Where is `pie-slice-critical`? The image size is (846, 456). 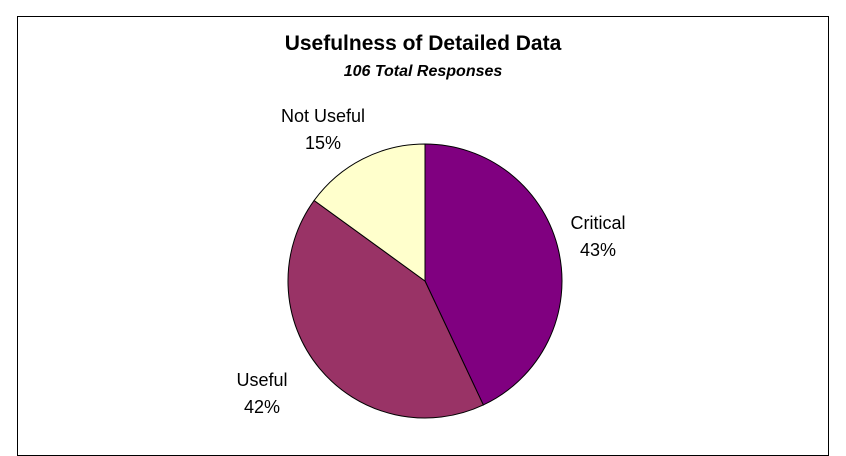
pie-slice-critical is located at coordinates (493, 274).